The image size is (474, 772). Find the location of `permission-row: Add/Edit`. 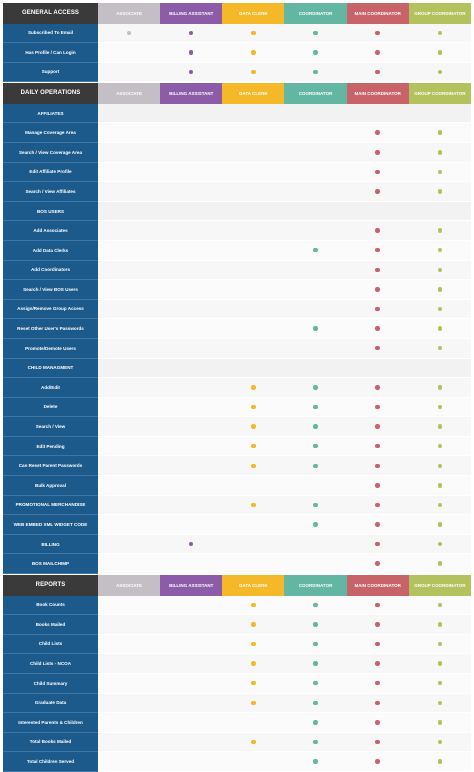

permission-row: Add/Edit is located at coordinates (237, 388).